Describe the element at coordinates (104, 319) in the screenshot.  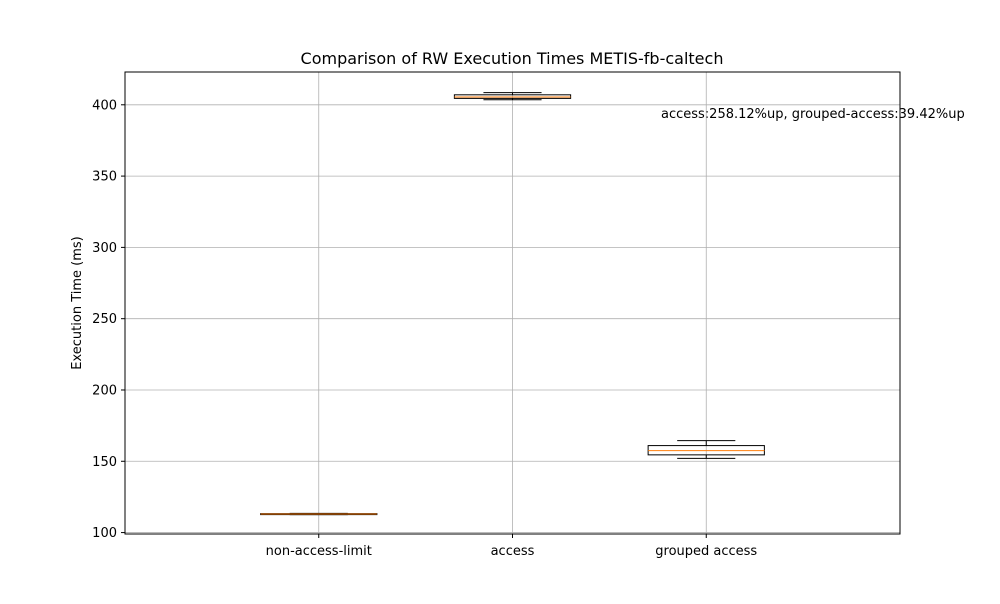
I see `y-tick-label: 250` at that location.